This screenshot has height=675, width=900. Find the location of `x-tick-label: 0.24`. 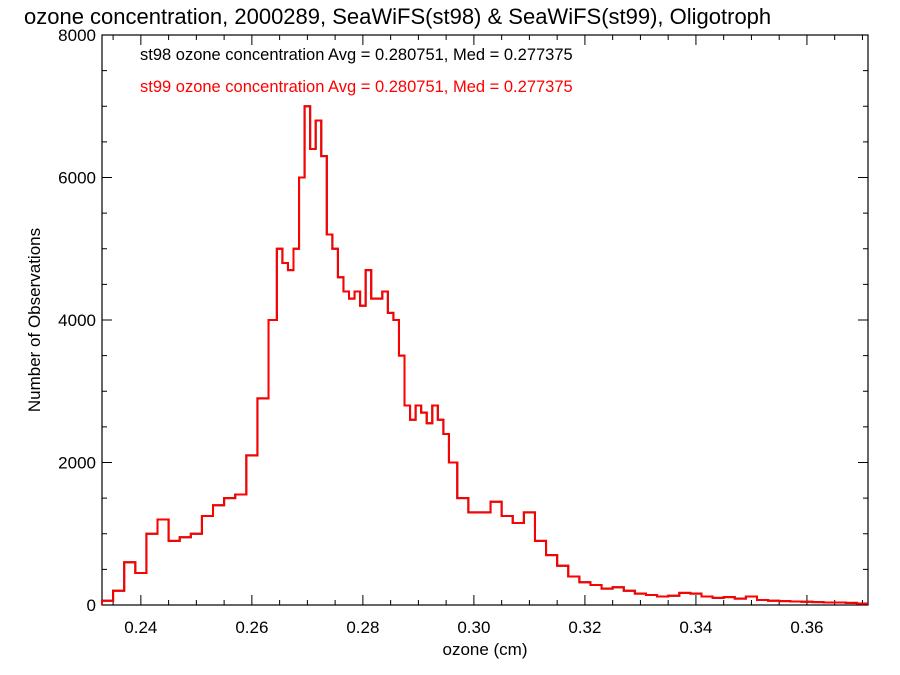

x-tick-label: 0.24 is located at coordinates (140, 627).